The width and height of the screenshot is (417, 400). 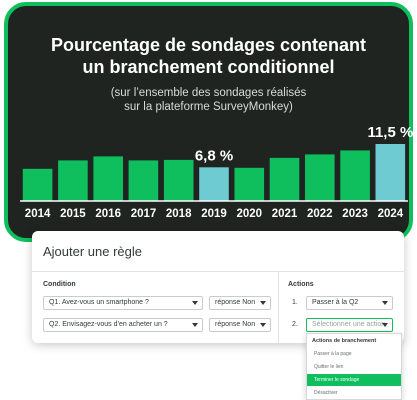 I want to click on bar-2016, so click(x=108, y=178).